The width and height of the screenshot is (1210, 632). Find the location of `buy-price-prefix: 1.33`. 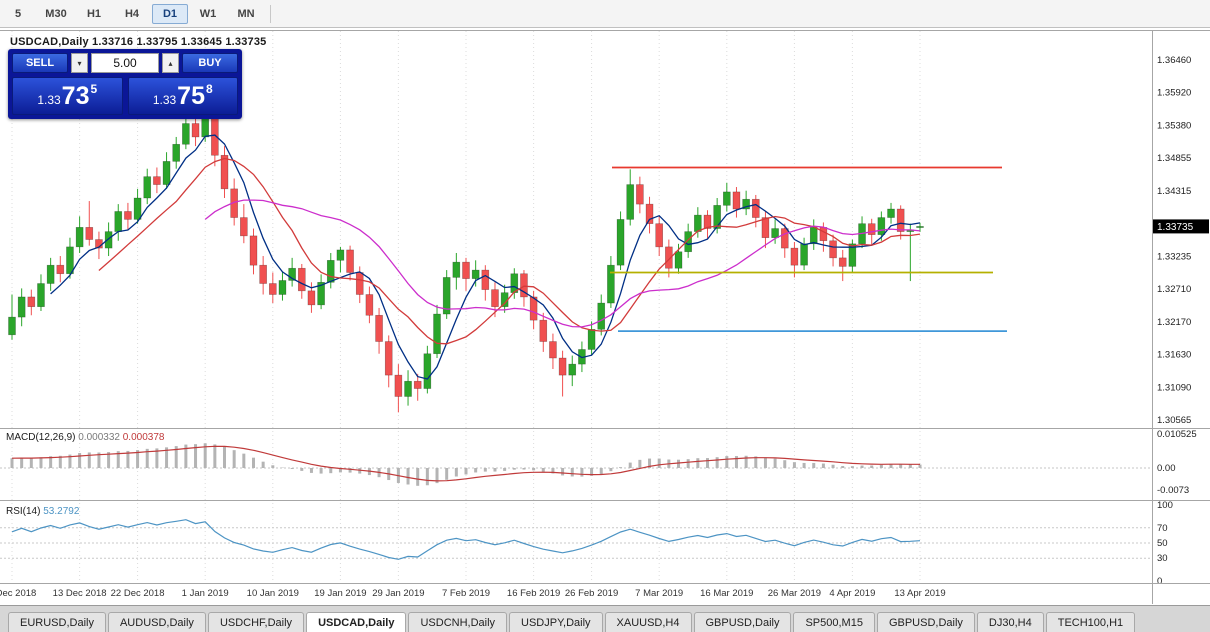

buy-price-prefix: 1.33 is located at coordinates (164, 100).